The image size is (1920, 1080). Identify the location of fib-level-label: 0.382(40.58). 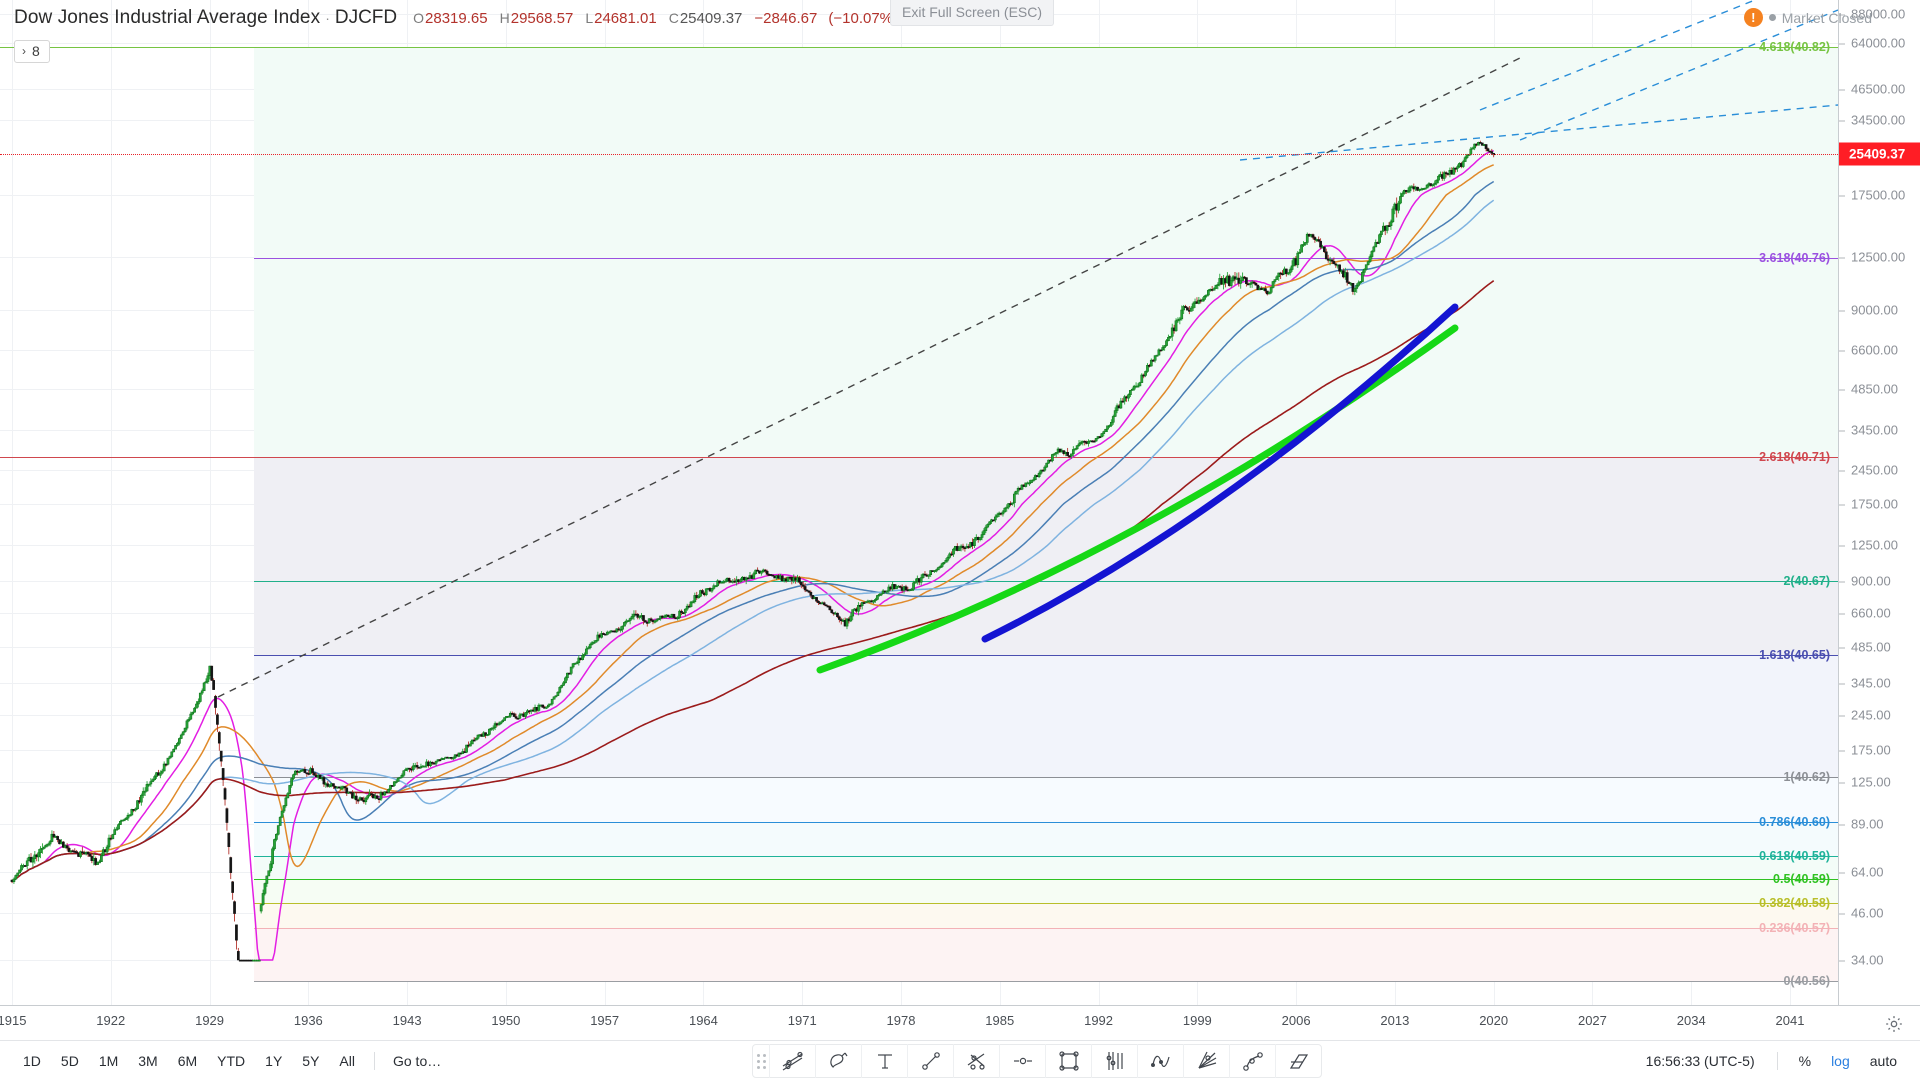
(1794, 903).